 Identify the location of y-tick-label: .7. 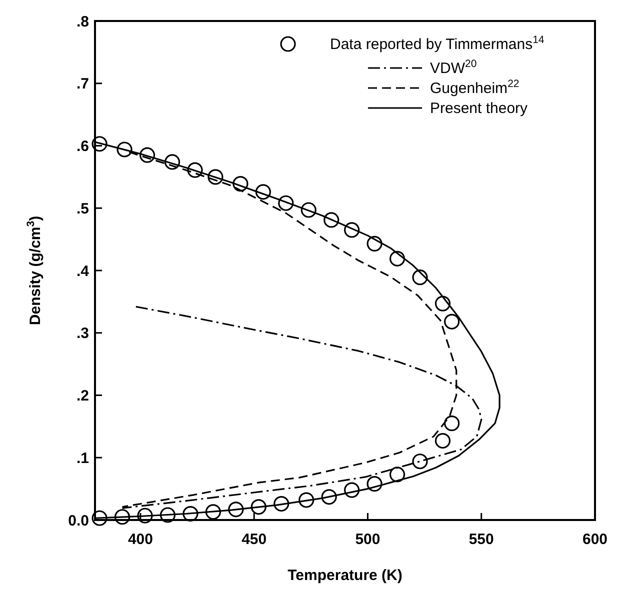
(82, 84).